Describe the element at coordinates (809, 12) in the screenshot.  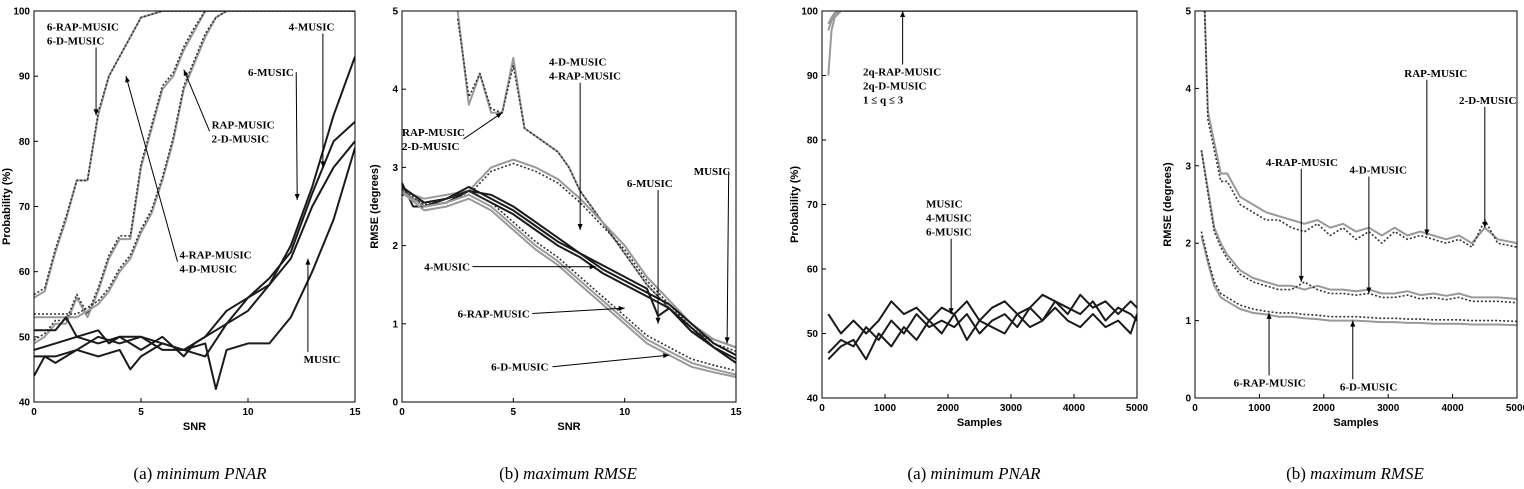
I see `y-tick-label: 100` at that location.